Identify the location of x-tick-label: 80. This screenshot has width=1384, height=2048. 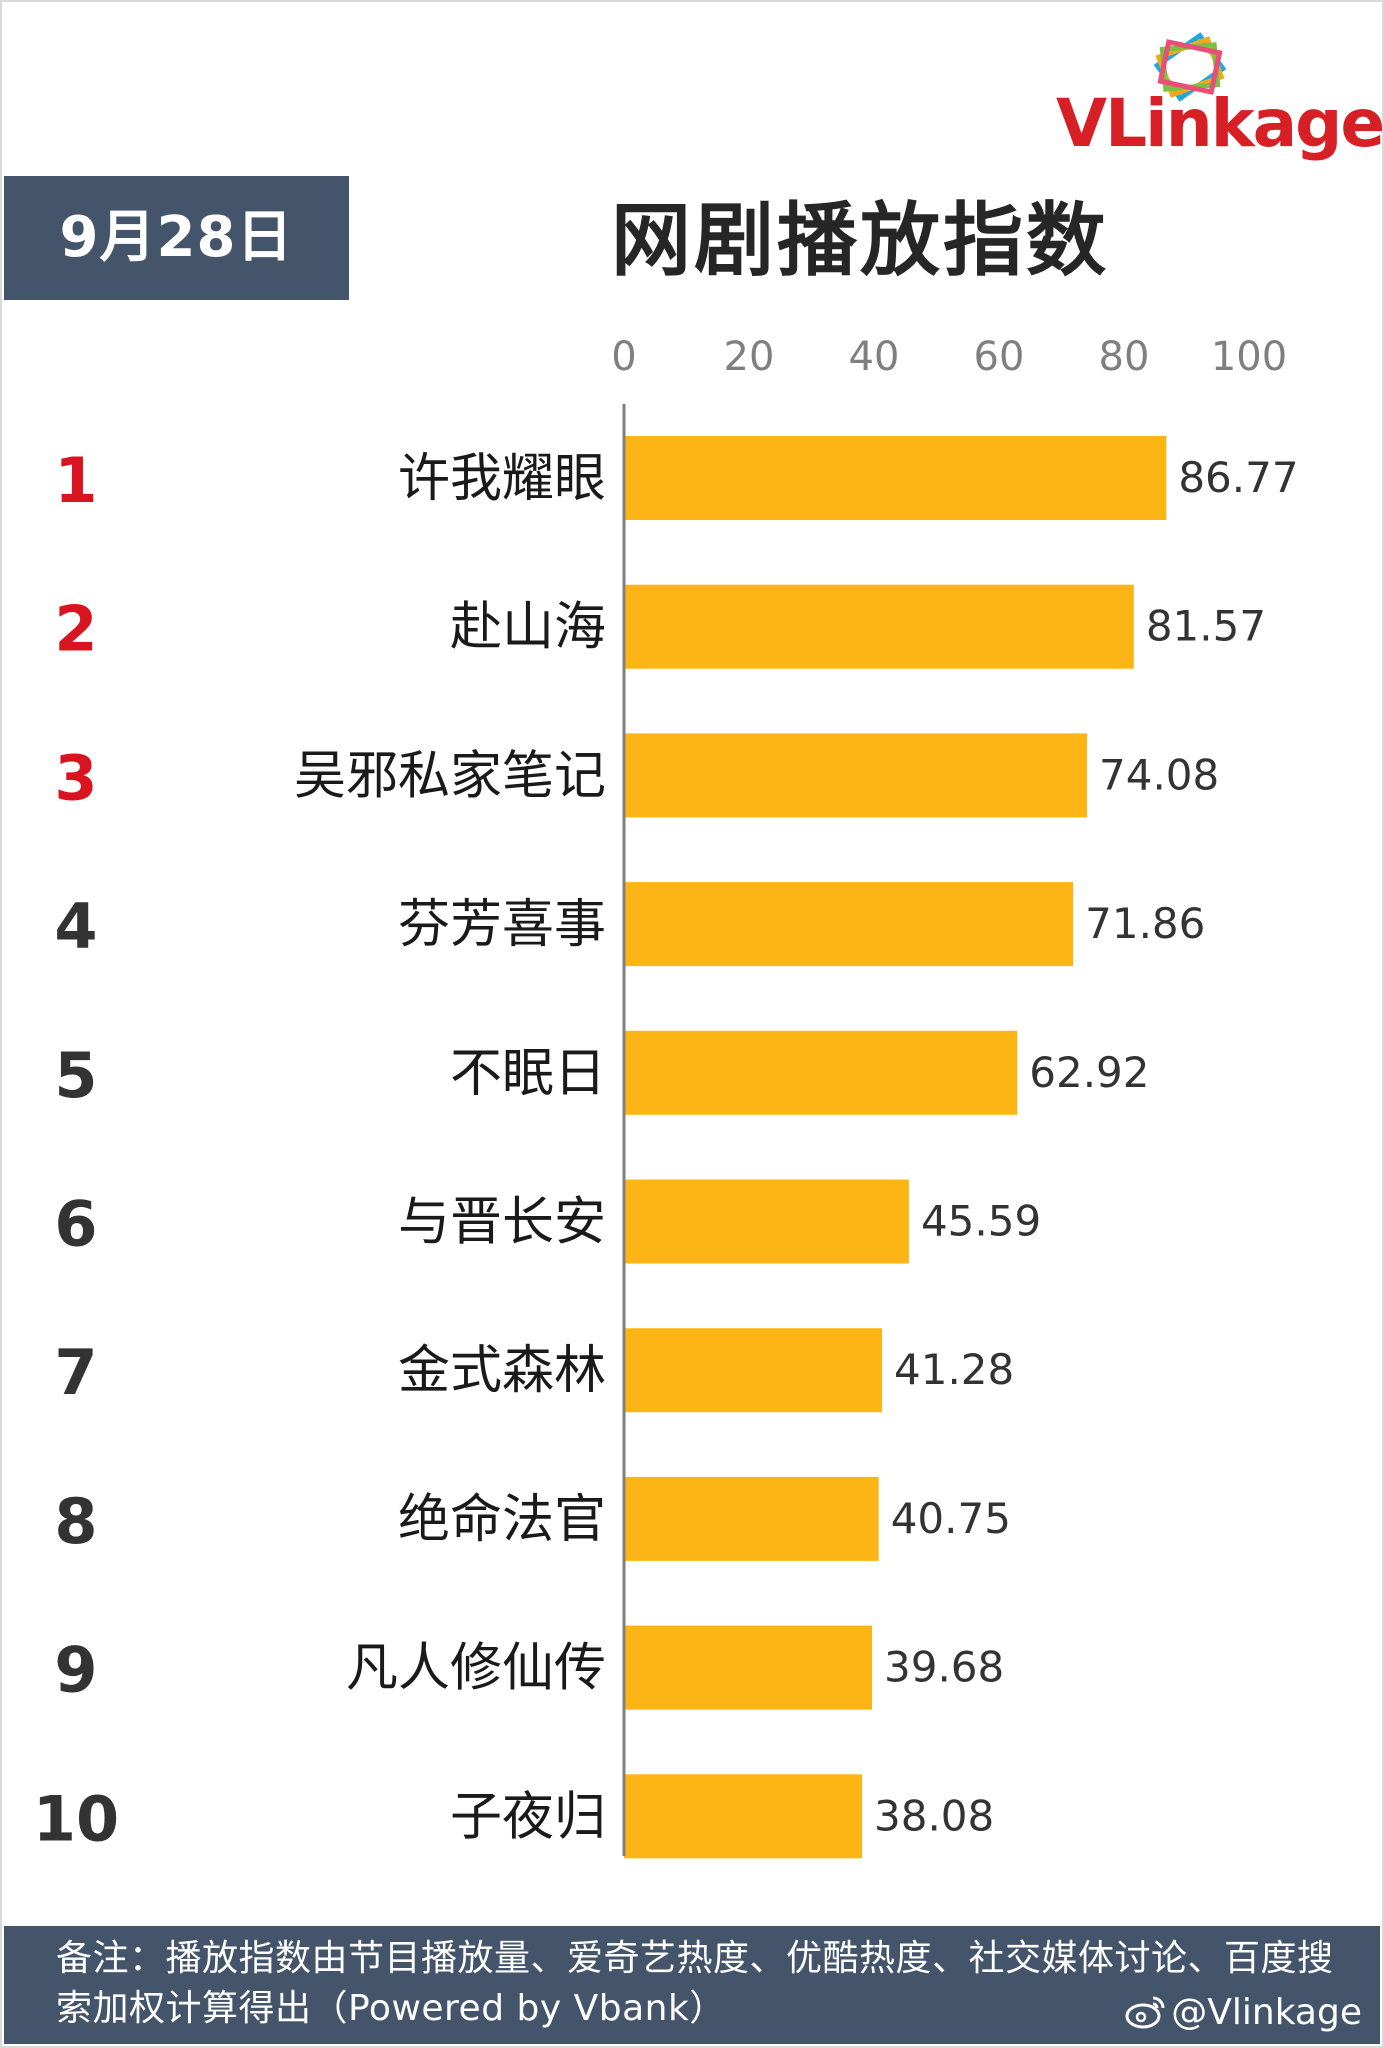
(1124, 357).